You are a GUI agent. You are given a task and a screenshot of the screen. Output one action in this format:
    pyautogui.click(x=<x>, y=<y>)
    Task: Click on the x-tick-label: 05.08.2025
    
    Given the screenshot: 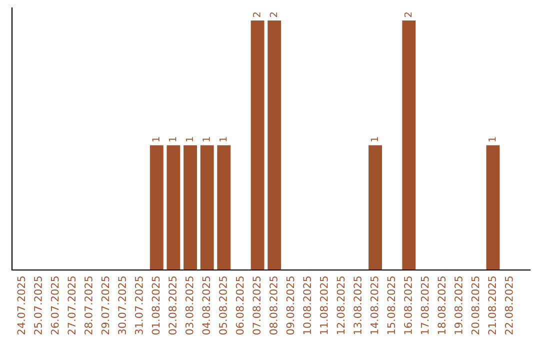 What is the action you would take?
    pyautogui.click(x=223, y=305)
    